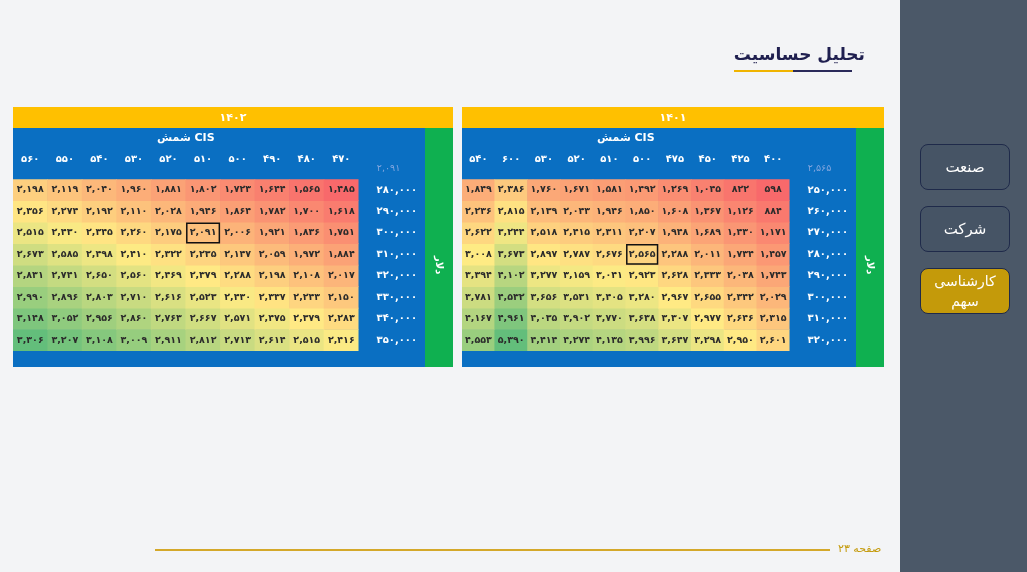 The height and width of the screenshot is (572, 1027). I want to click on data-label: ۳,۴۰۵, so click(610, 296).